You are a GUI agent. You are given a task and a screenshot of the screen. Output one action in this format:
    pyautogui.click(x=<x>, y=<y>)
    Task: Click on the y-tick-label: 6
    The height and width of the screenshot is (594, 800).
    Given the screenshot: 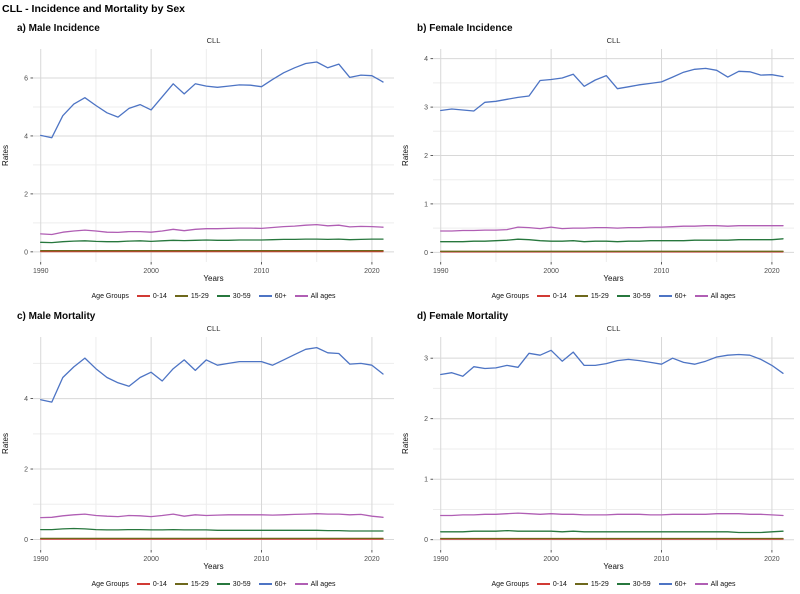 What is the action you would take?
    pyautogui.click(x=26, y=78)
    